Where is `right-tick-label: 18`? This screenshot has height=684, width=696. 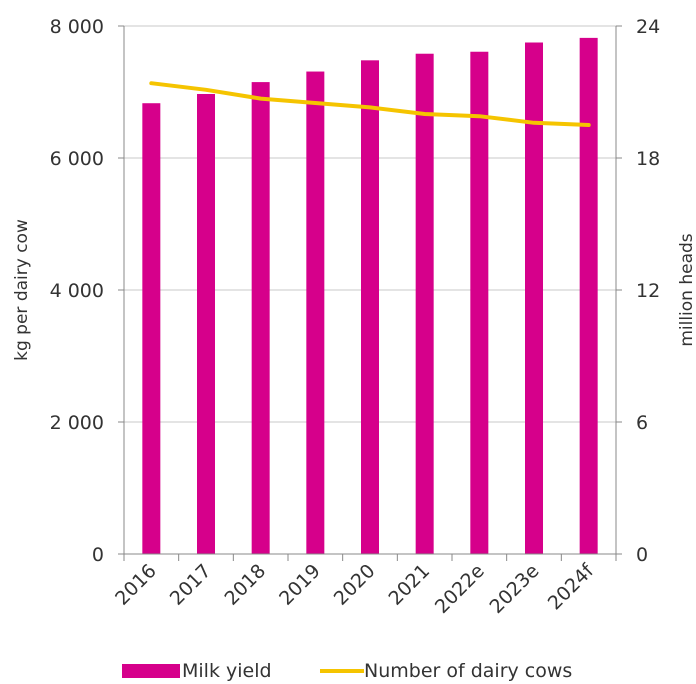 right-tick-label: 18 is located at coordinates (648, 159).